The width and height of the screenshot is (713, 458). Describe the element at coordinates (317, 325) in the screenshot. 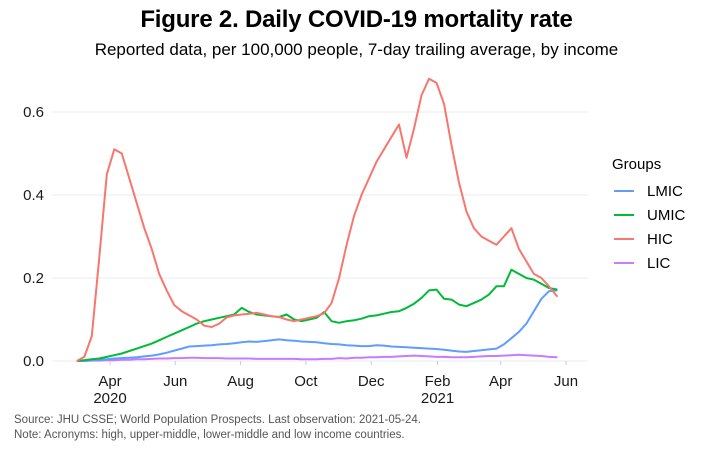

I see `series-line-lmic` at that location.